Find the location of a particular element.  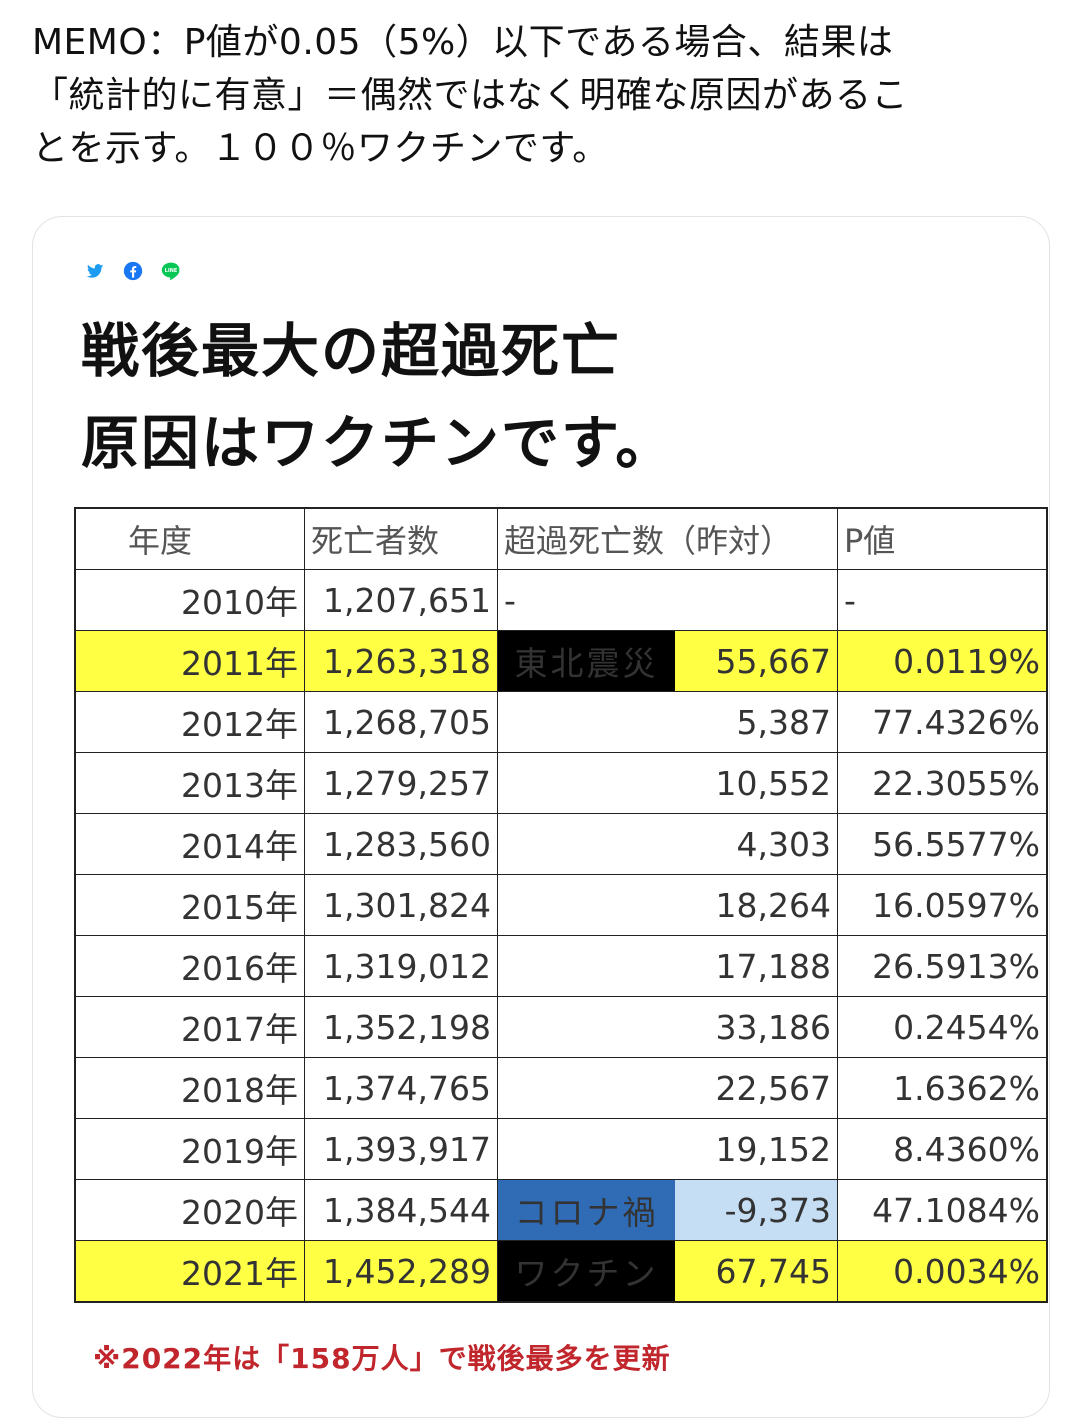

cell-excess: 33,186 is located at coordinates (667, 1027).